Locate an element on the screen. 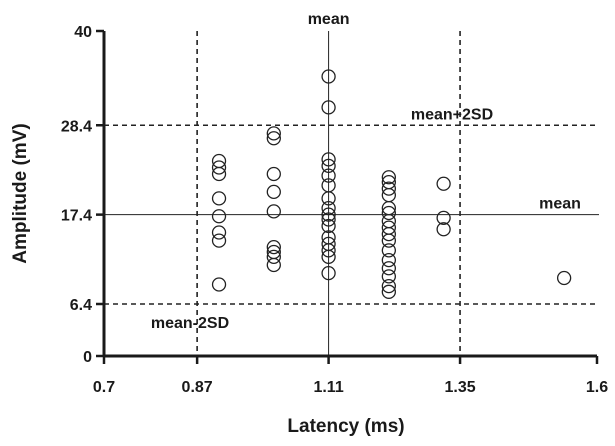 The width and height of the screenshot is (615, 446). x-tick-label: 1.35 is located at coordinates (459, 387).